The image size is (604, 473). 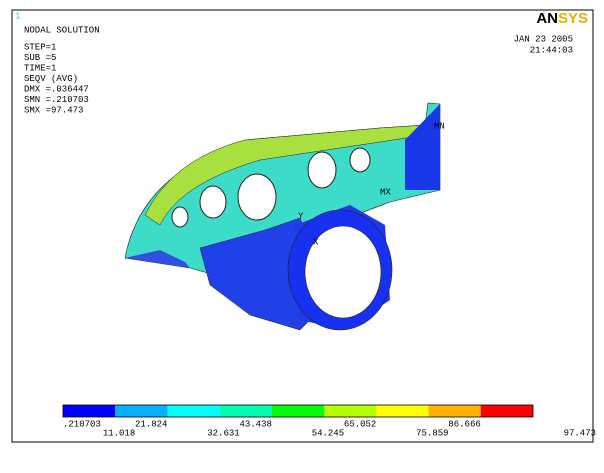 What do you see at coordinates (56, 100) in the screenshot?
I see `info-line: SMN =.210703` at bounding box center [56, 100].